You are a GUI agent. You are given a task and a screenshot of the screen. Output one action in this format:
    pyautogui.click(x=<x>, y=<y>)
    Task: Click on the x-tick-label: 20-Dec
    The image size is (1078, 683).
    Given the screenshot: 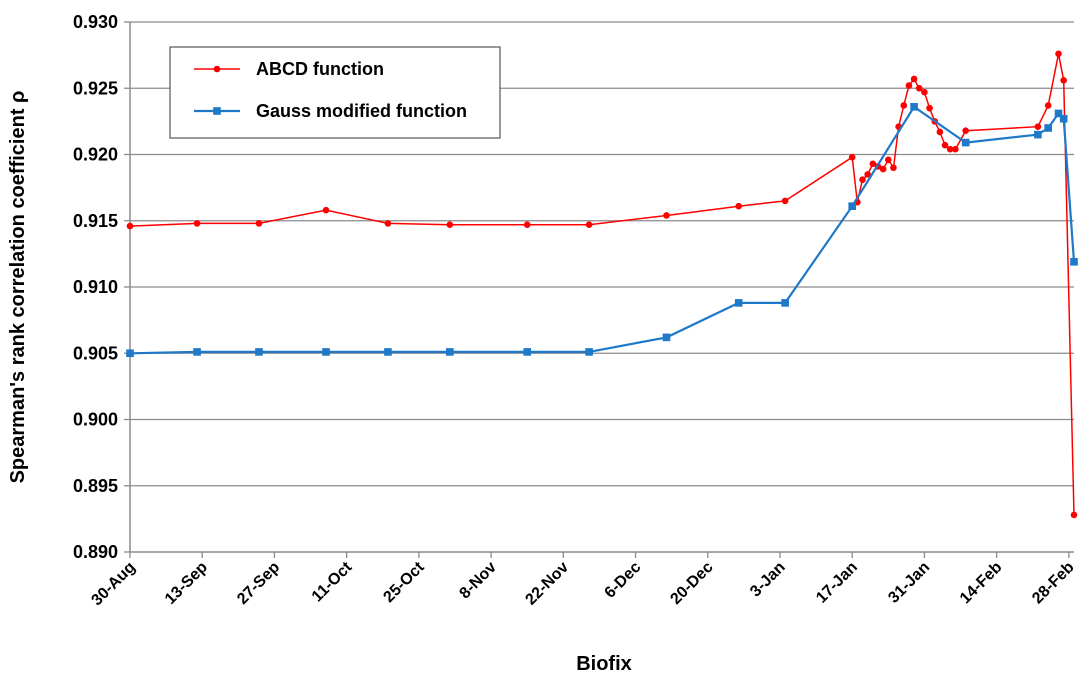 What is the action you would take?
    pyautogui.click(x=691, y=583)
    